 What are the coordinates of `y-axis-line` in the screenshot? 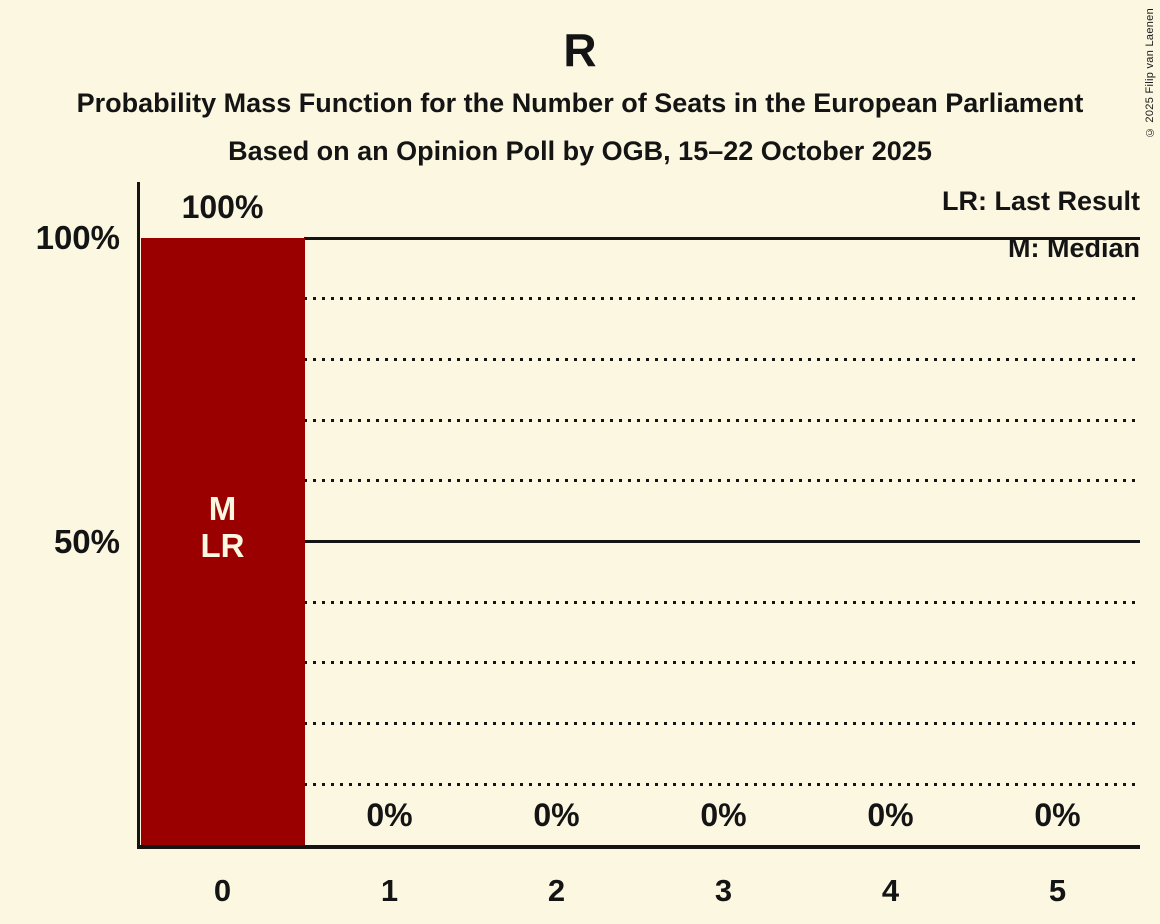 It's located at (138, 515).